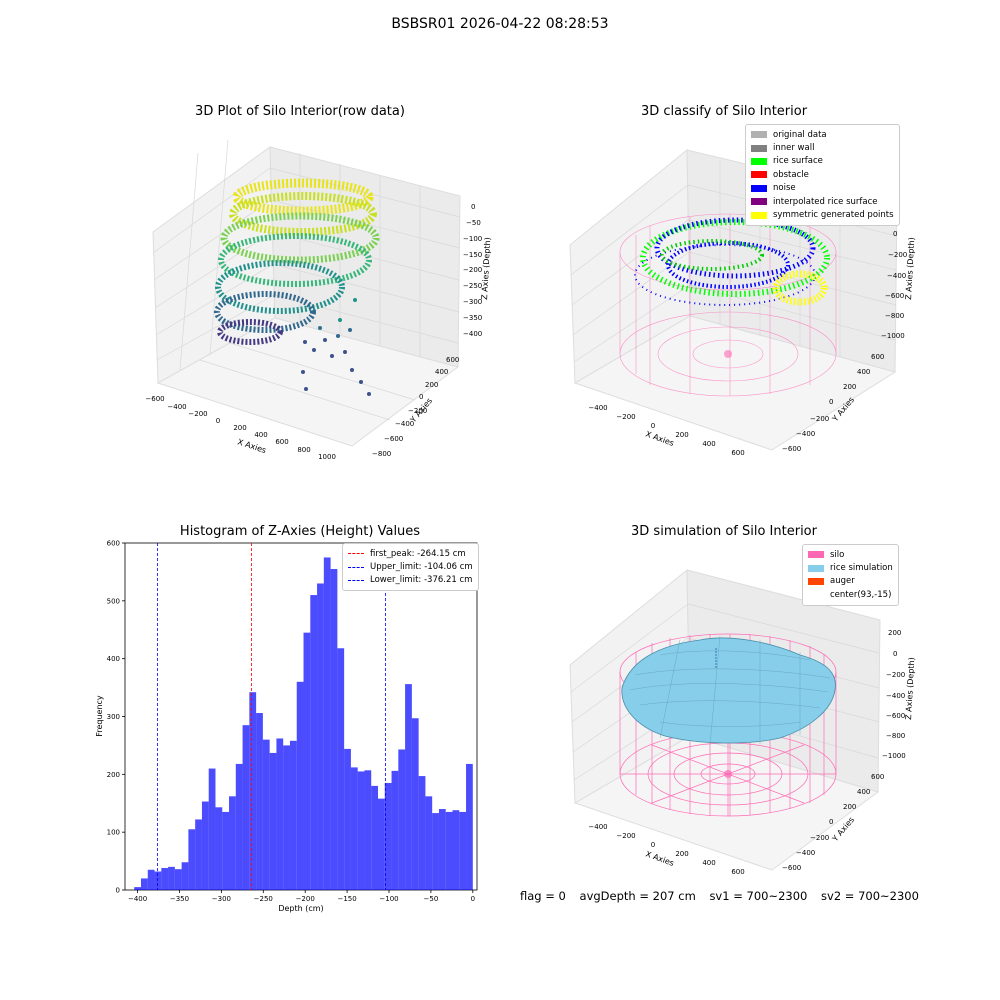 The width and height of the screenshot is (1000, 1000). I want to click on panel1-y-ticks: −800 −600 −400 −200 0 200 400 600, so click(415, 407).